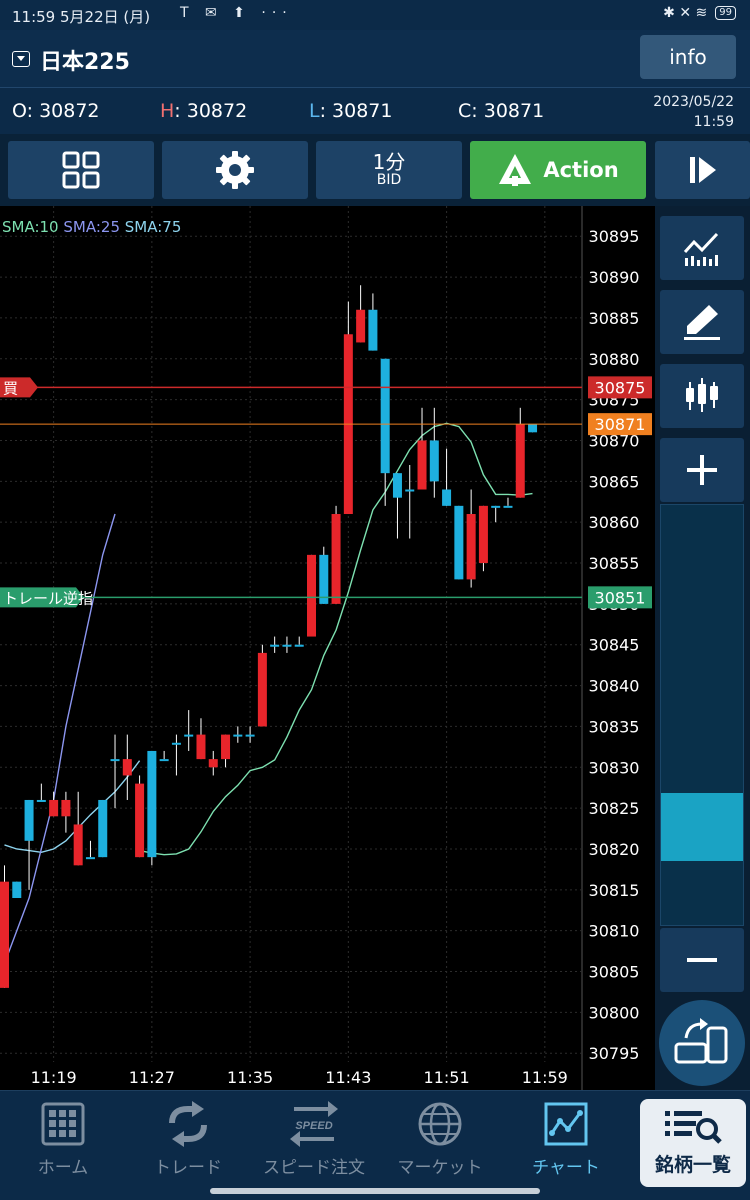 The image size is (750, 1200). Describe the element at coordinates (713, 122) in the screenshot. I see `quote-time: 11:59` at that location.